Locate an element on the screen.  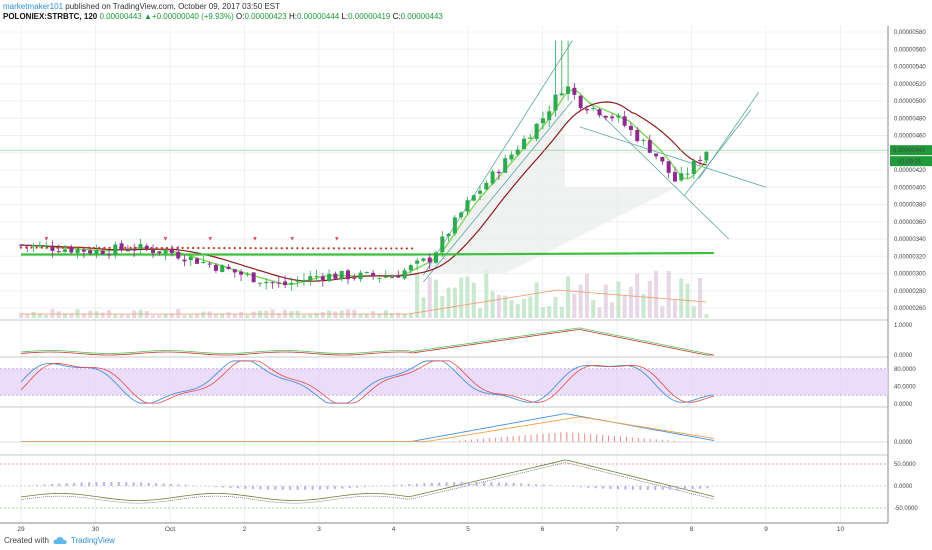
price-tick-label: 0.00000540 is located at coordinates (910, 68).